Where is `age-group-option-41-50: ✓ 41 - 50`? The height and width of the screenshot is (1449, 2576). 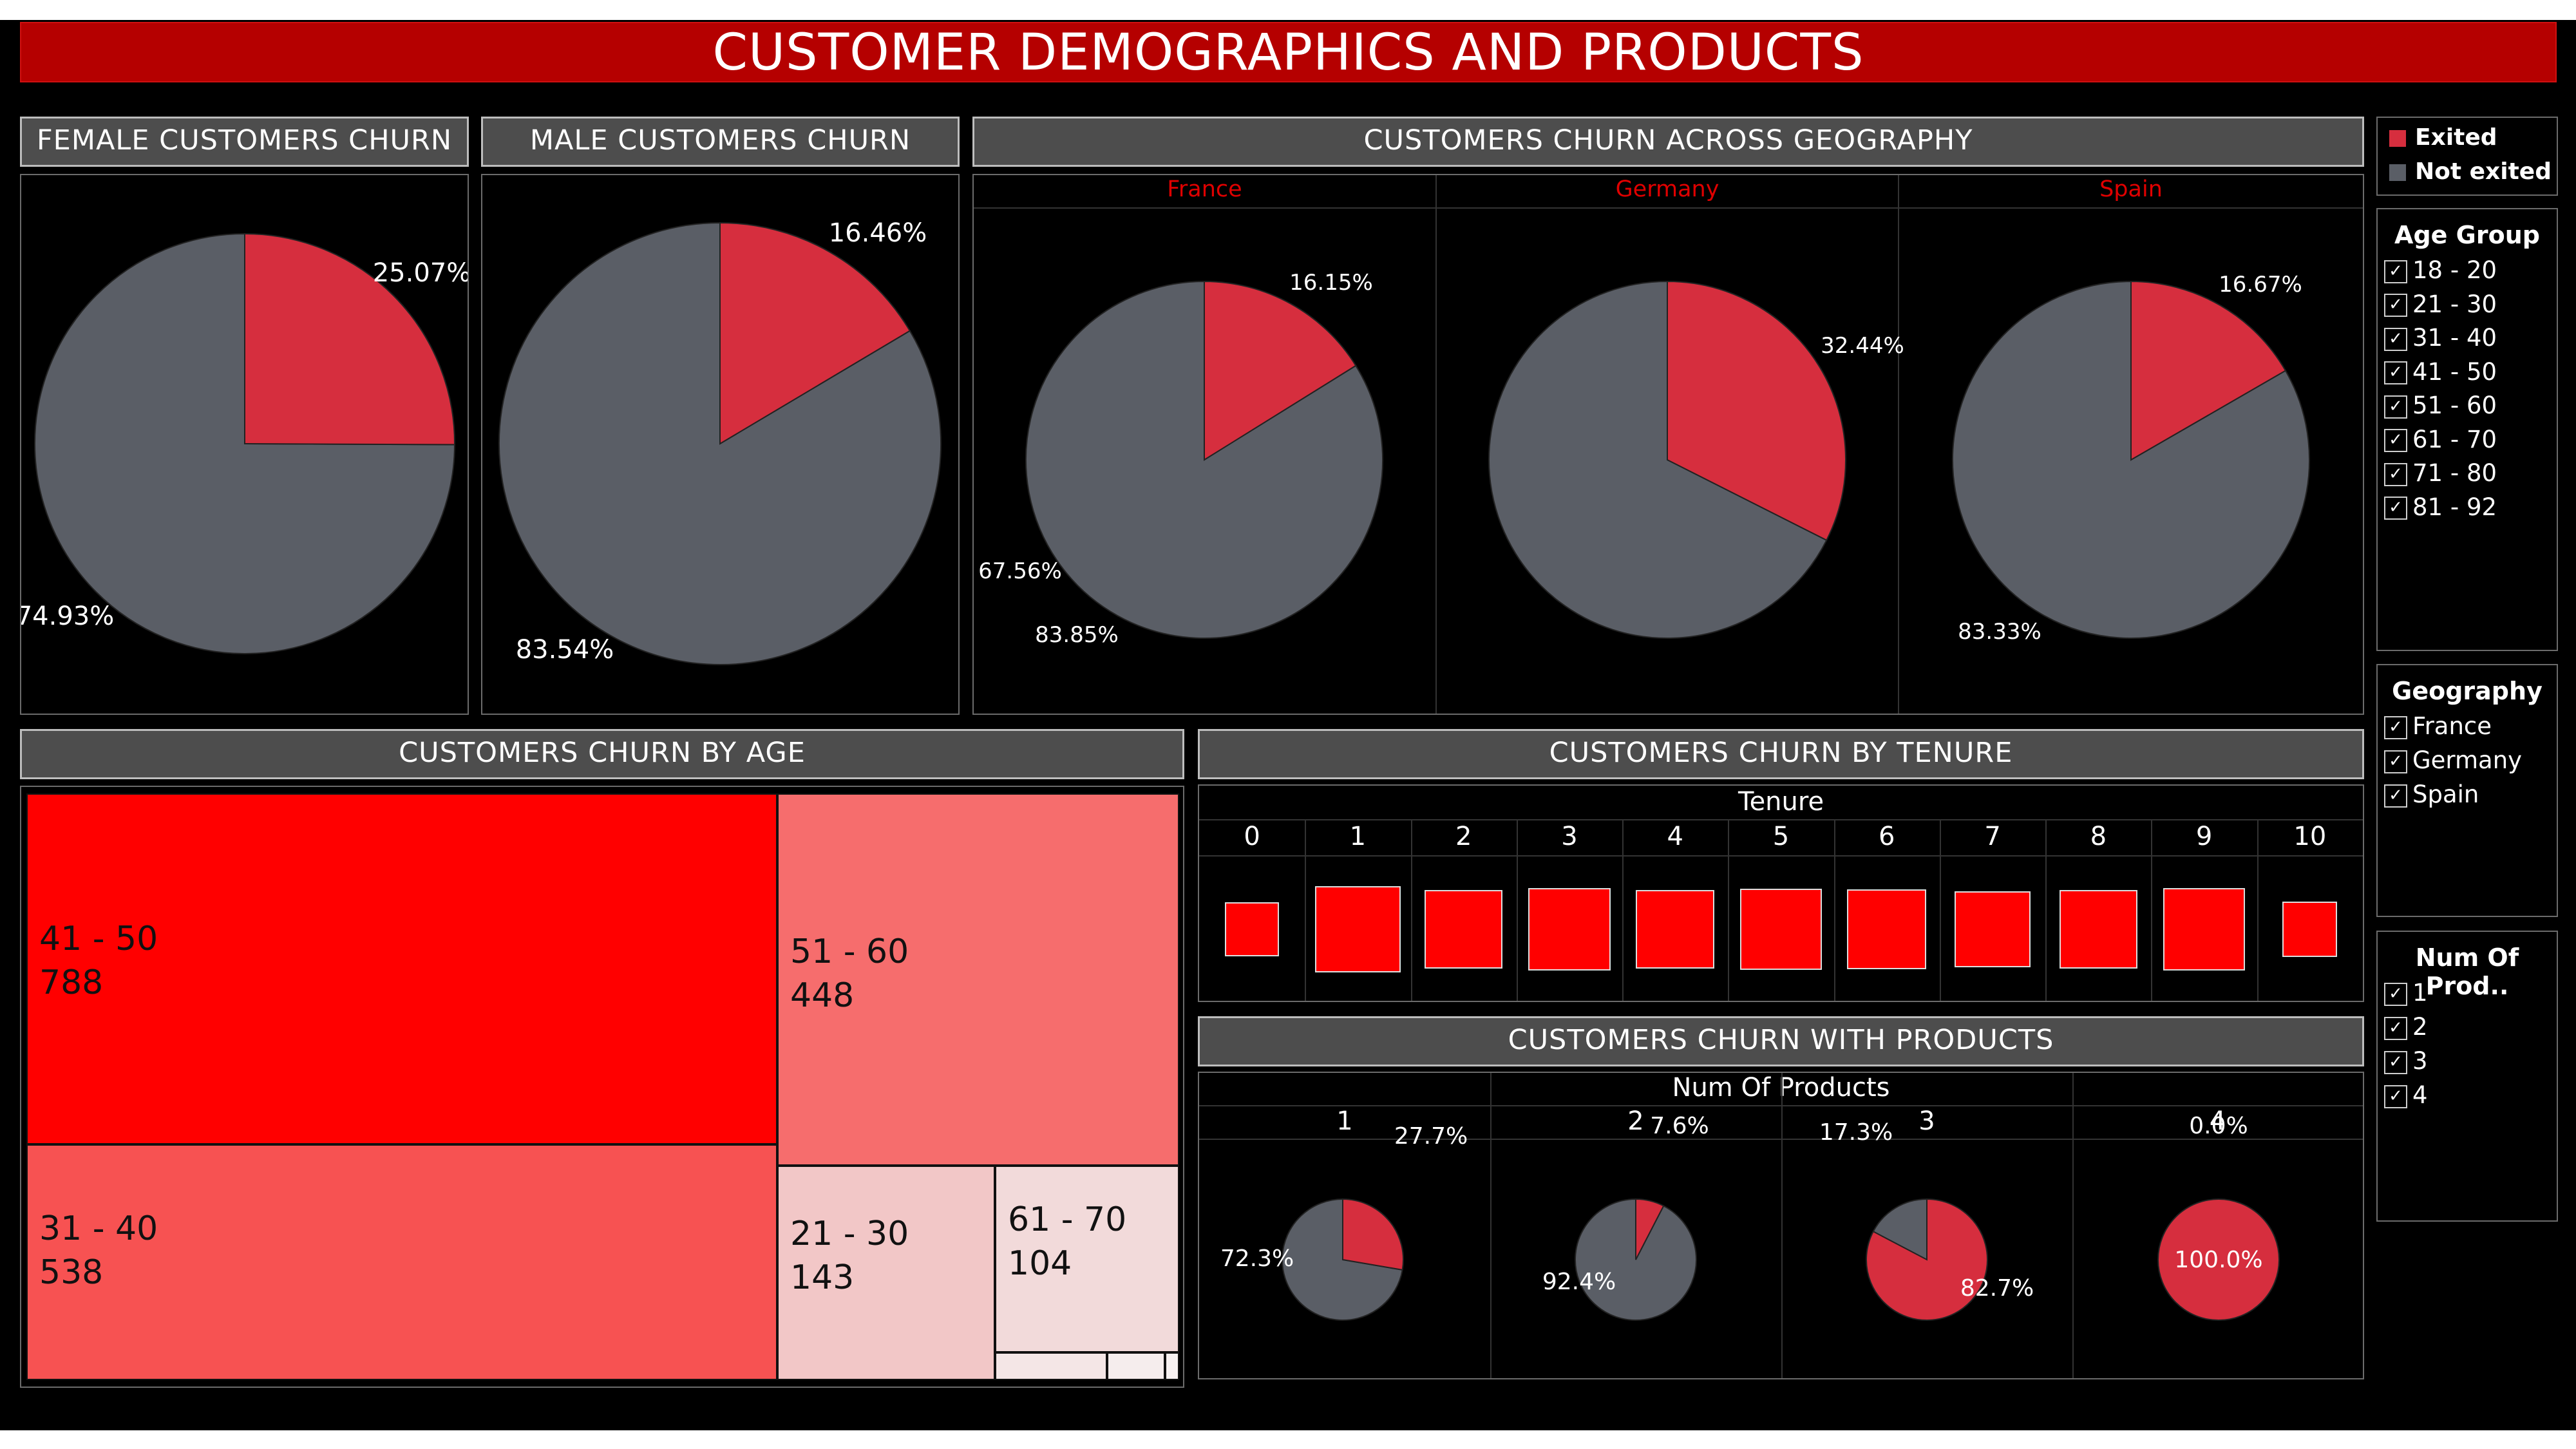
age-group-option-41-50: ✓ 41 - 50 is located at coordinates (2440, 372).